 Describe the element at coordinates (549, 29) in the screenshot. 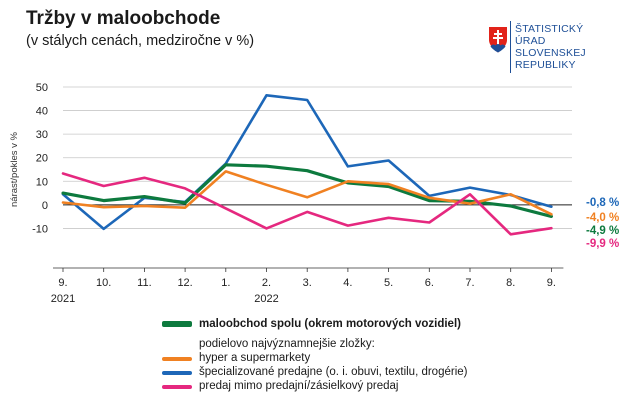

I see `logo-line-1: ŠTATISTICKÝ` at that location.